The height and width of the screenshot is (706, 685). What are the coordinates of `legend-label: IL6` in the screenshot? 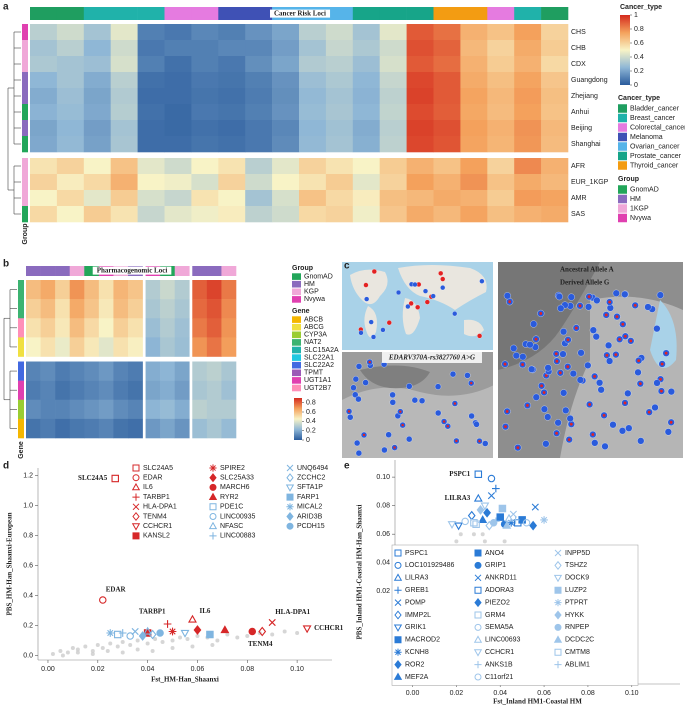 It's located at (148, 487).